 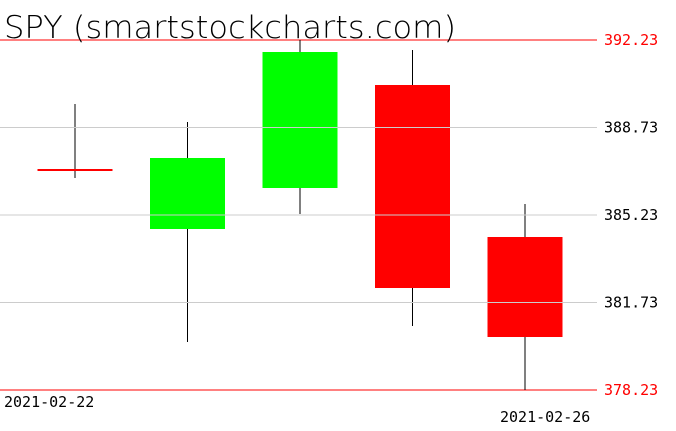 I want to click on y-tick-label: 381.73, so click(x=631, y=303).